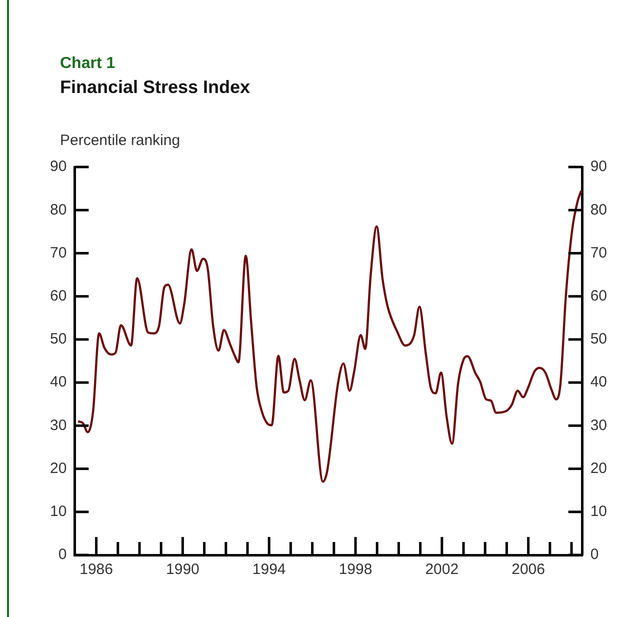 This screenshot has width=640, height=617. Describe the element at coordinates (599, 425) in the screenshot. I see `y2-tick-label: 30` at that location.